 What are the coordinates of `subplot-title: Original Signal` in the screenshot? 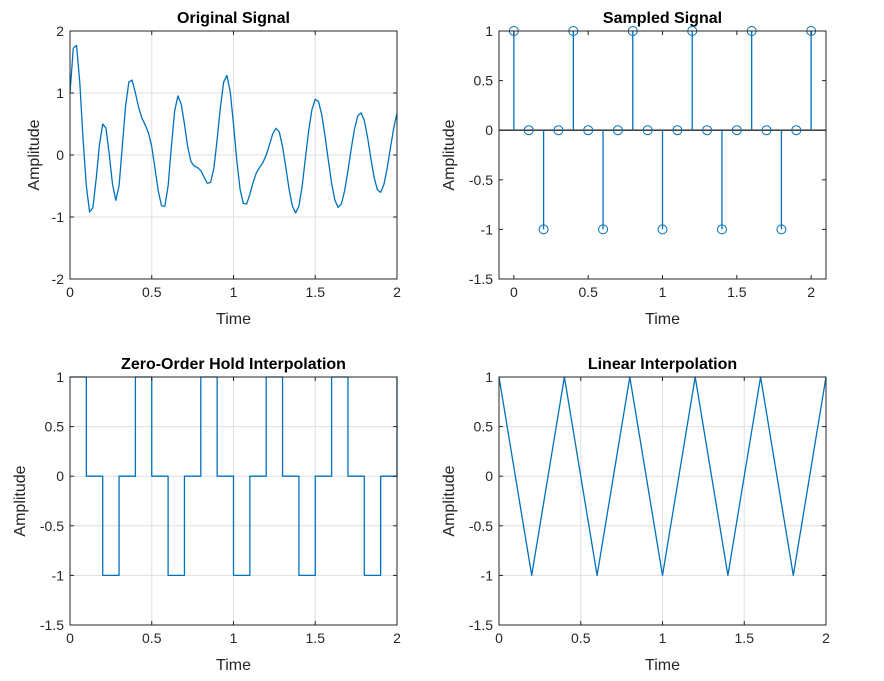 It's located at (233, 18).